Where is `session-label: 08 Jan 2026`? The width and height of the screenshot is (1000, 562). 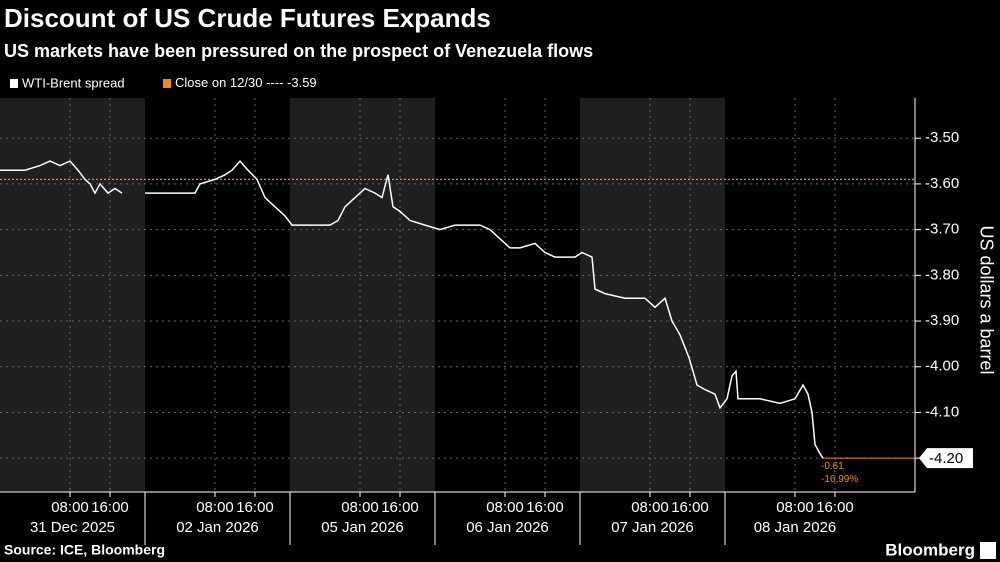
session-label: 08 Jan 2026 is located at coordinates (795, 527).